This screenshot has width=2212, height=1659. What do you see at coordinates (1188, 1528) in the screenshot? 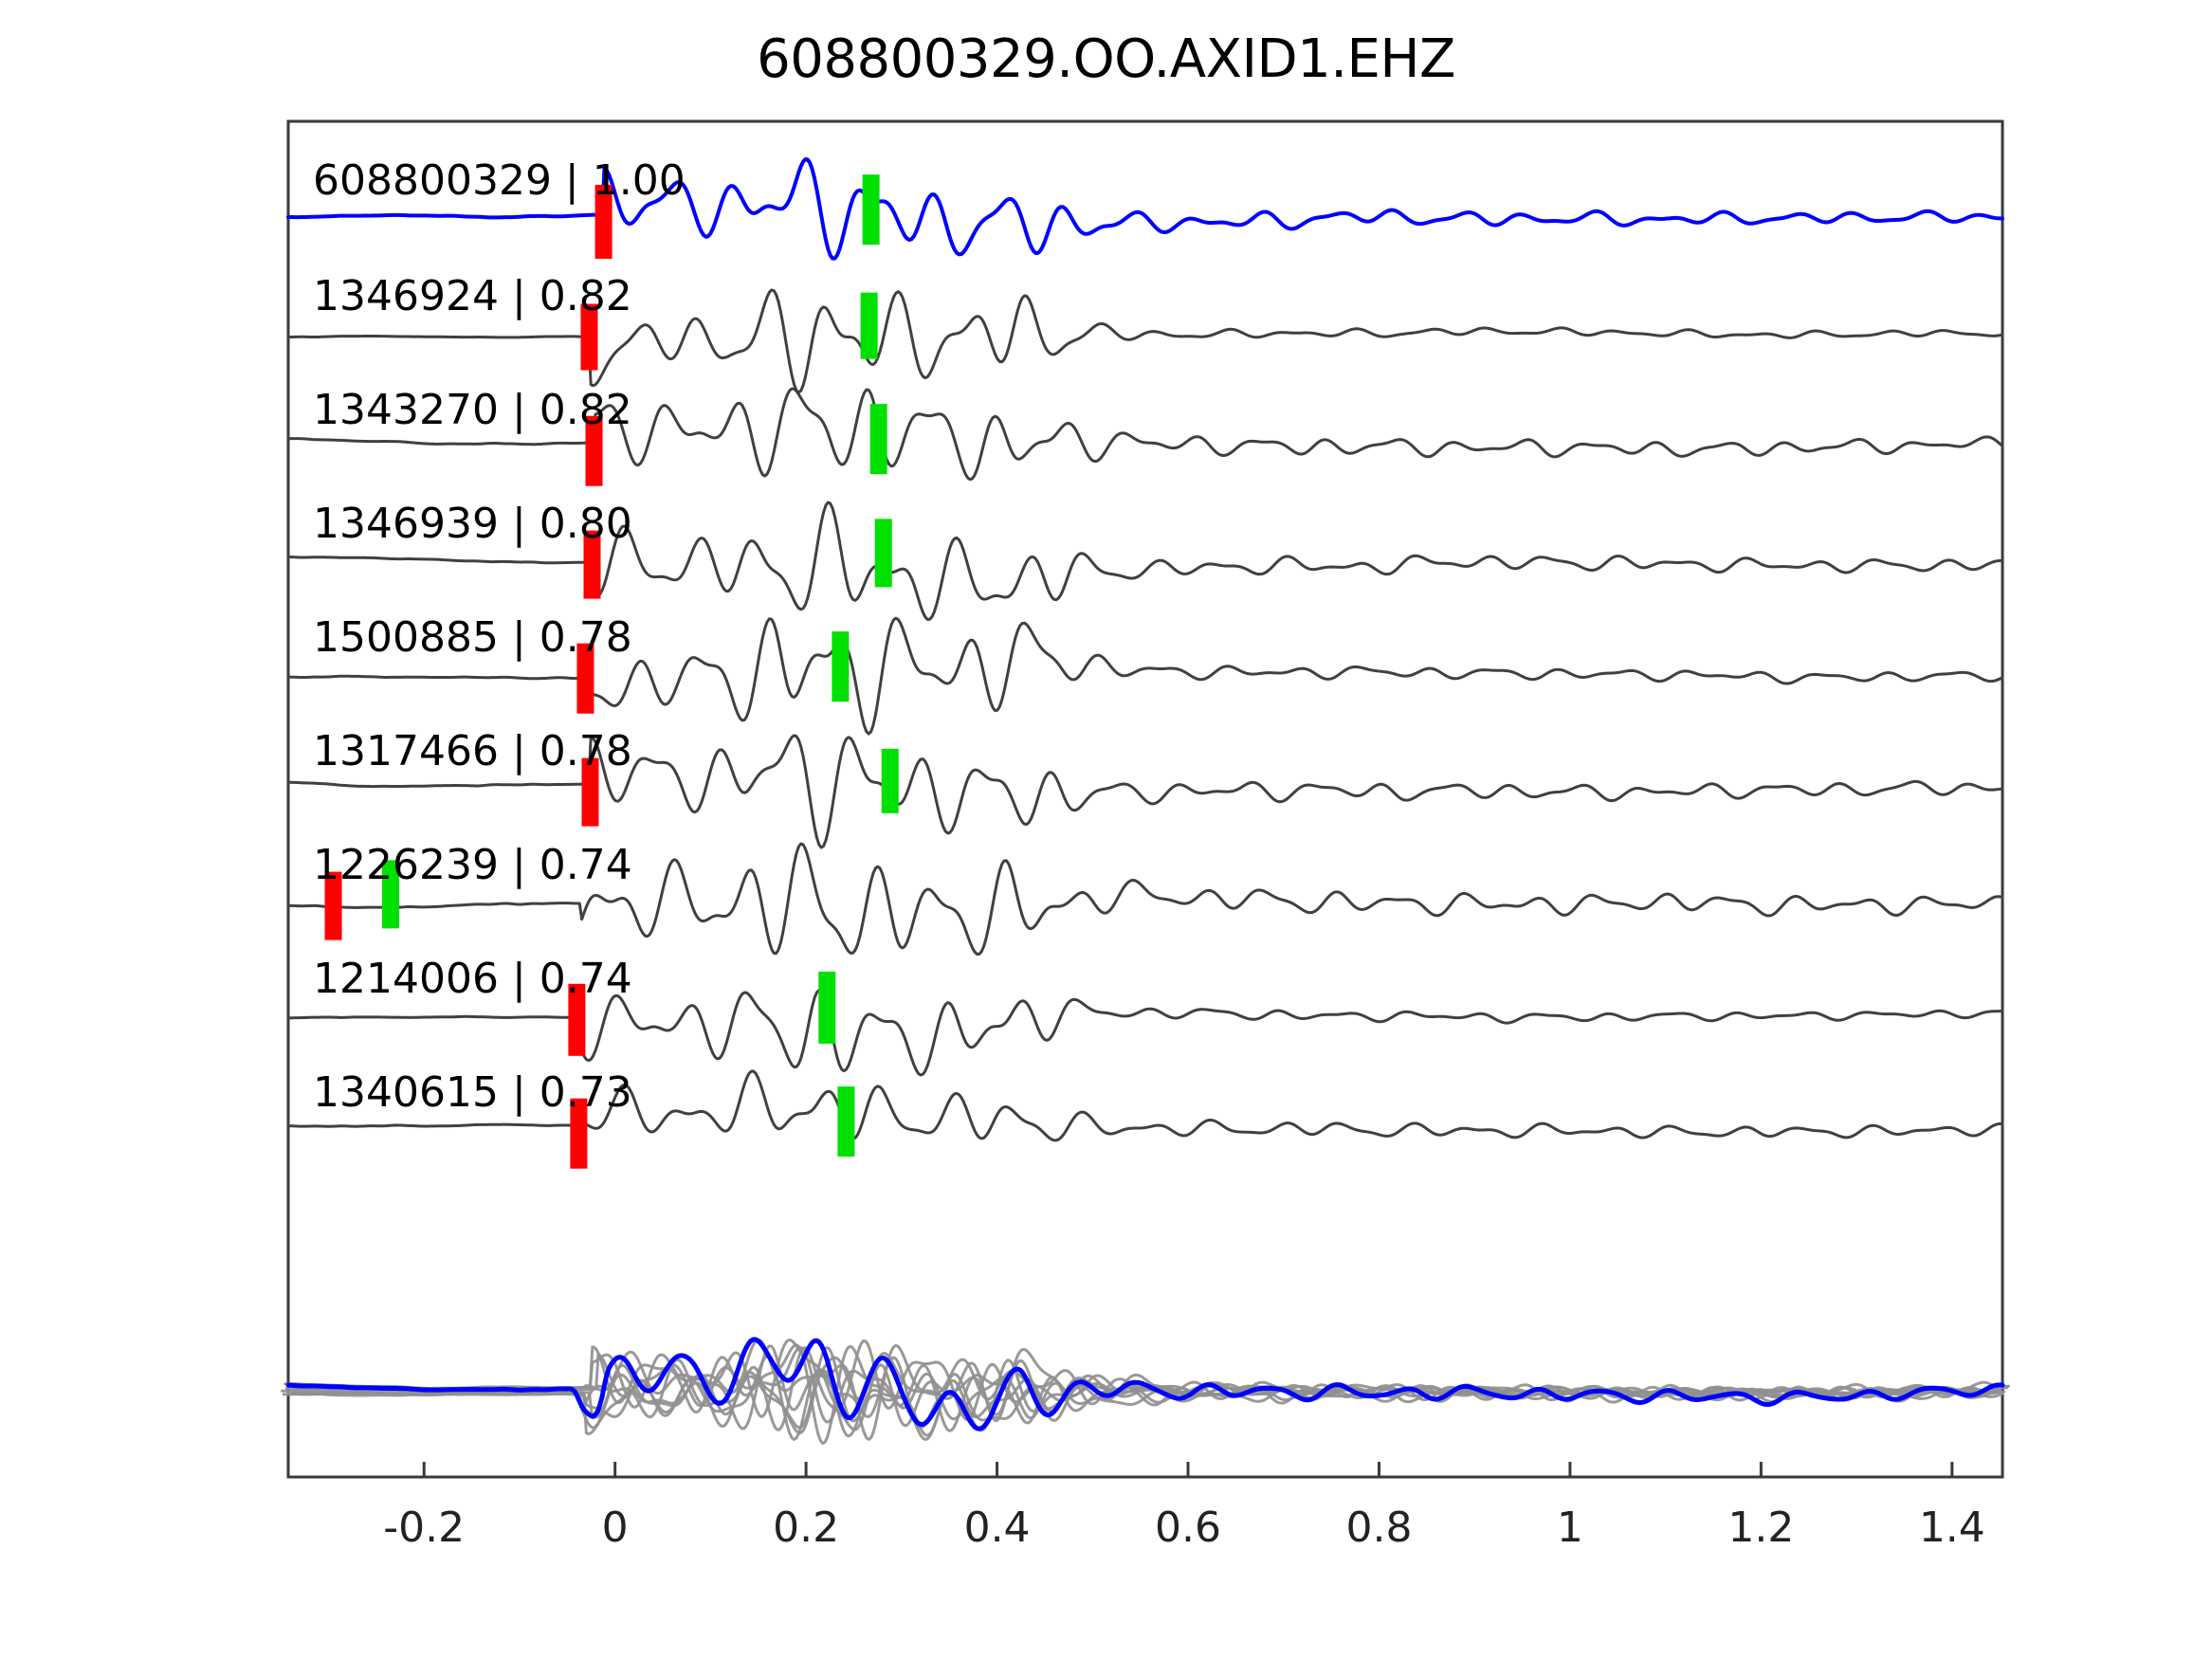
I see `x-tick-label: 0.6` at bounding box center [1188, 1528].